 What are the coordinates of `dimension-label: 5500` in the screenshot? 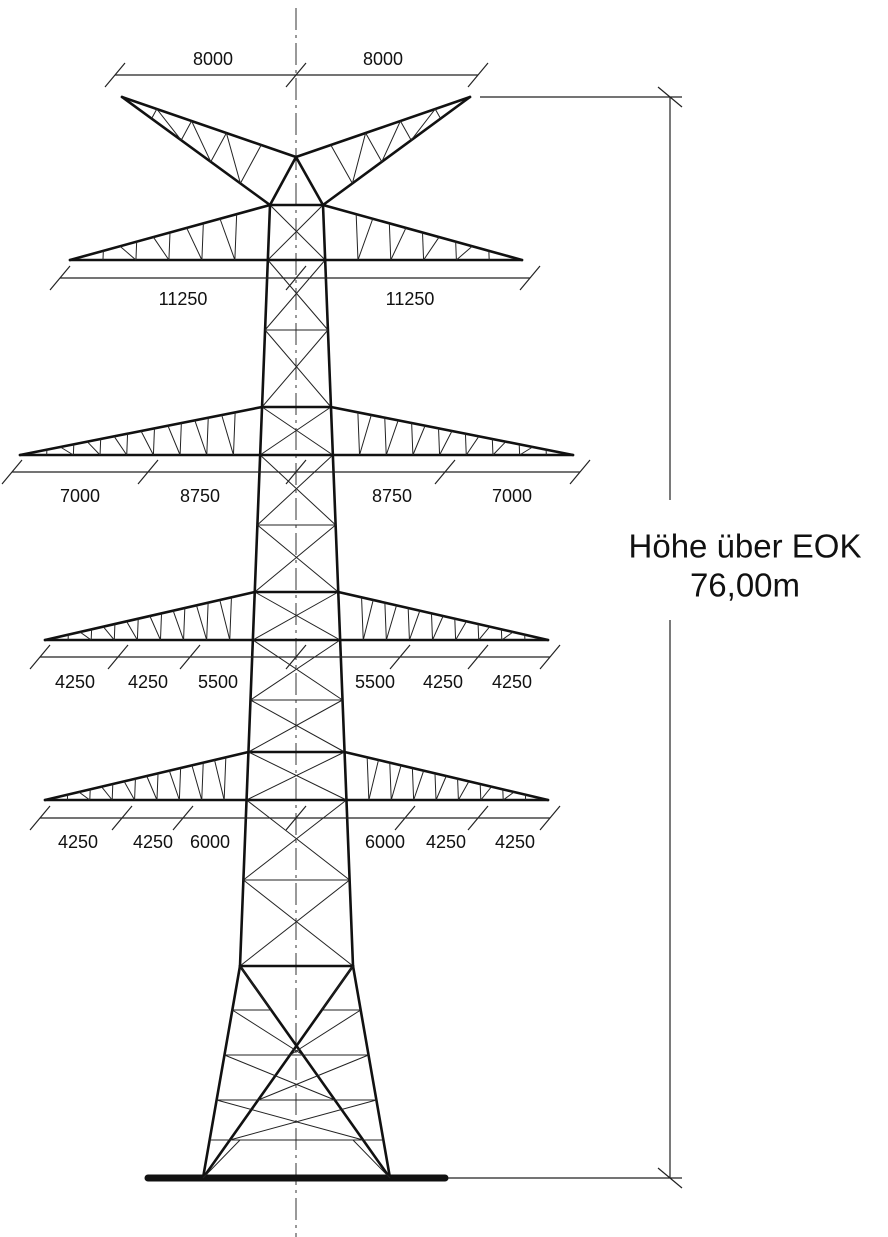 It's located at (375, 682).